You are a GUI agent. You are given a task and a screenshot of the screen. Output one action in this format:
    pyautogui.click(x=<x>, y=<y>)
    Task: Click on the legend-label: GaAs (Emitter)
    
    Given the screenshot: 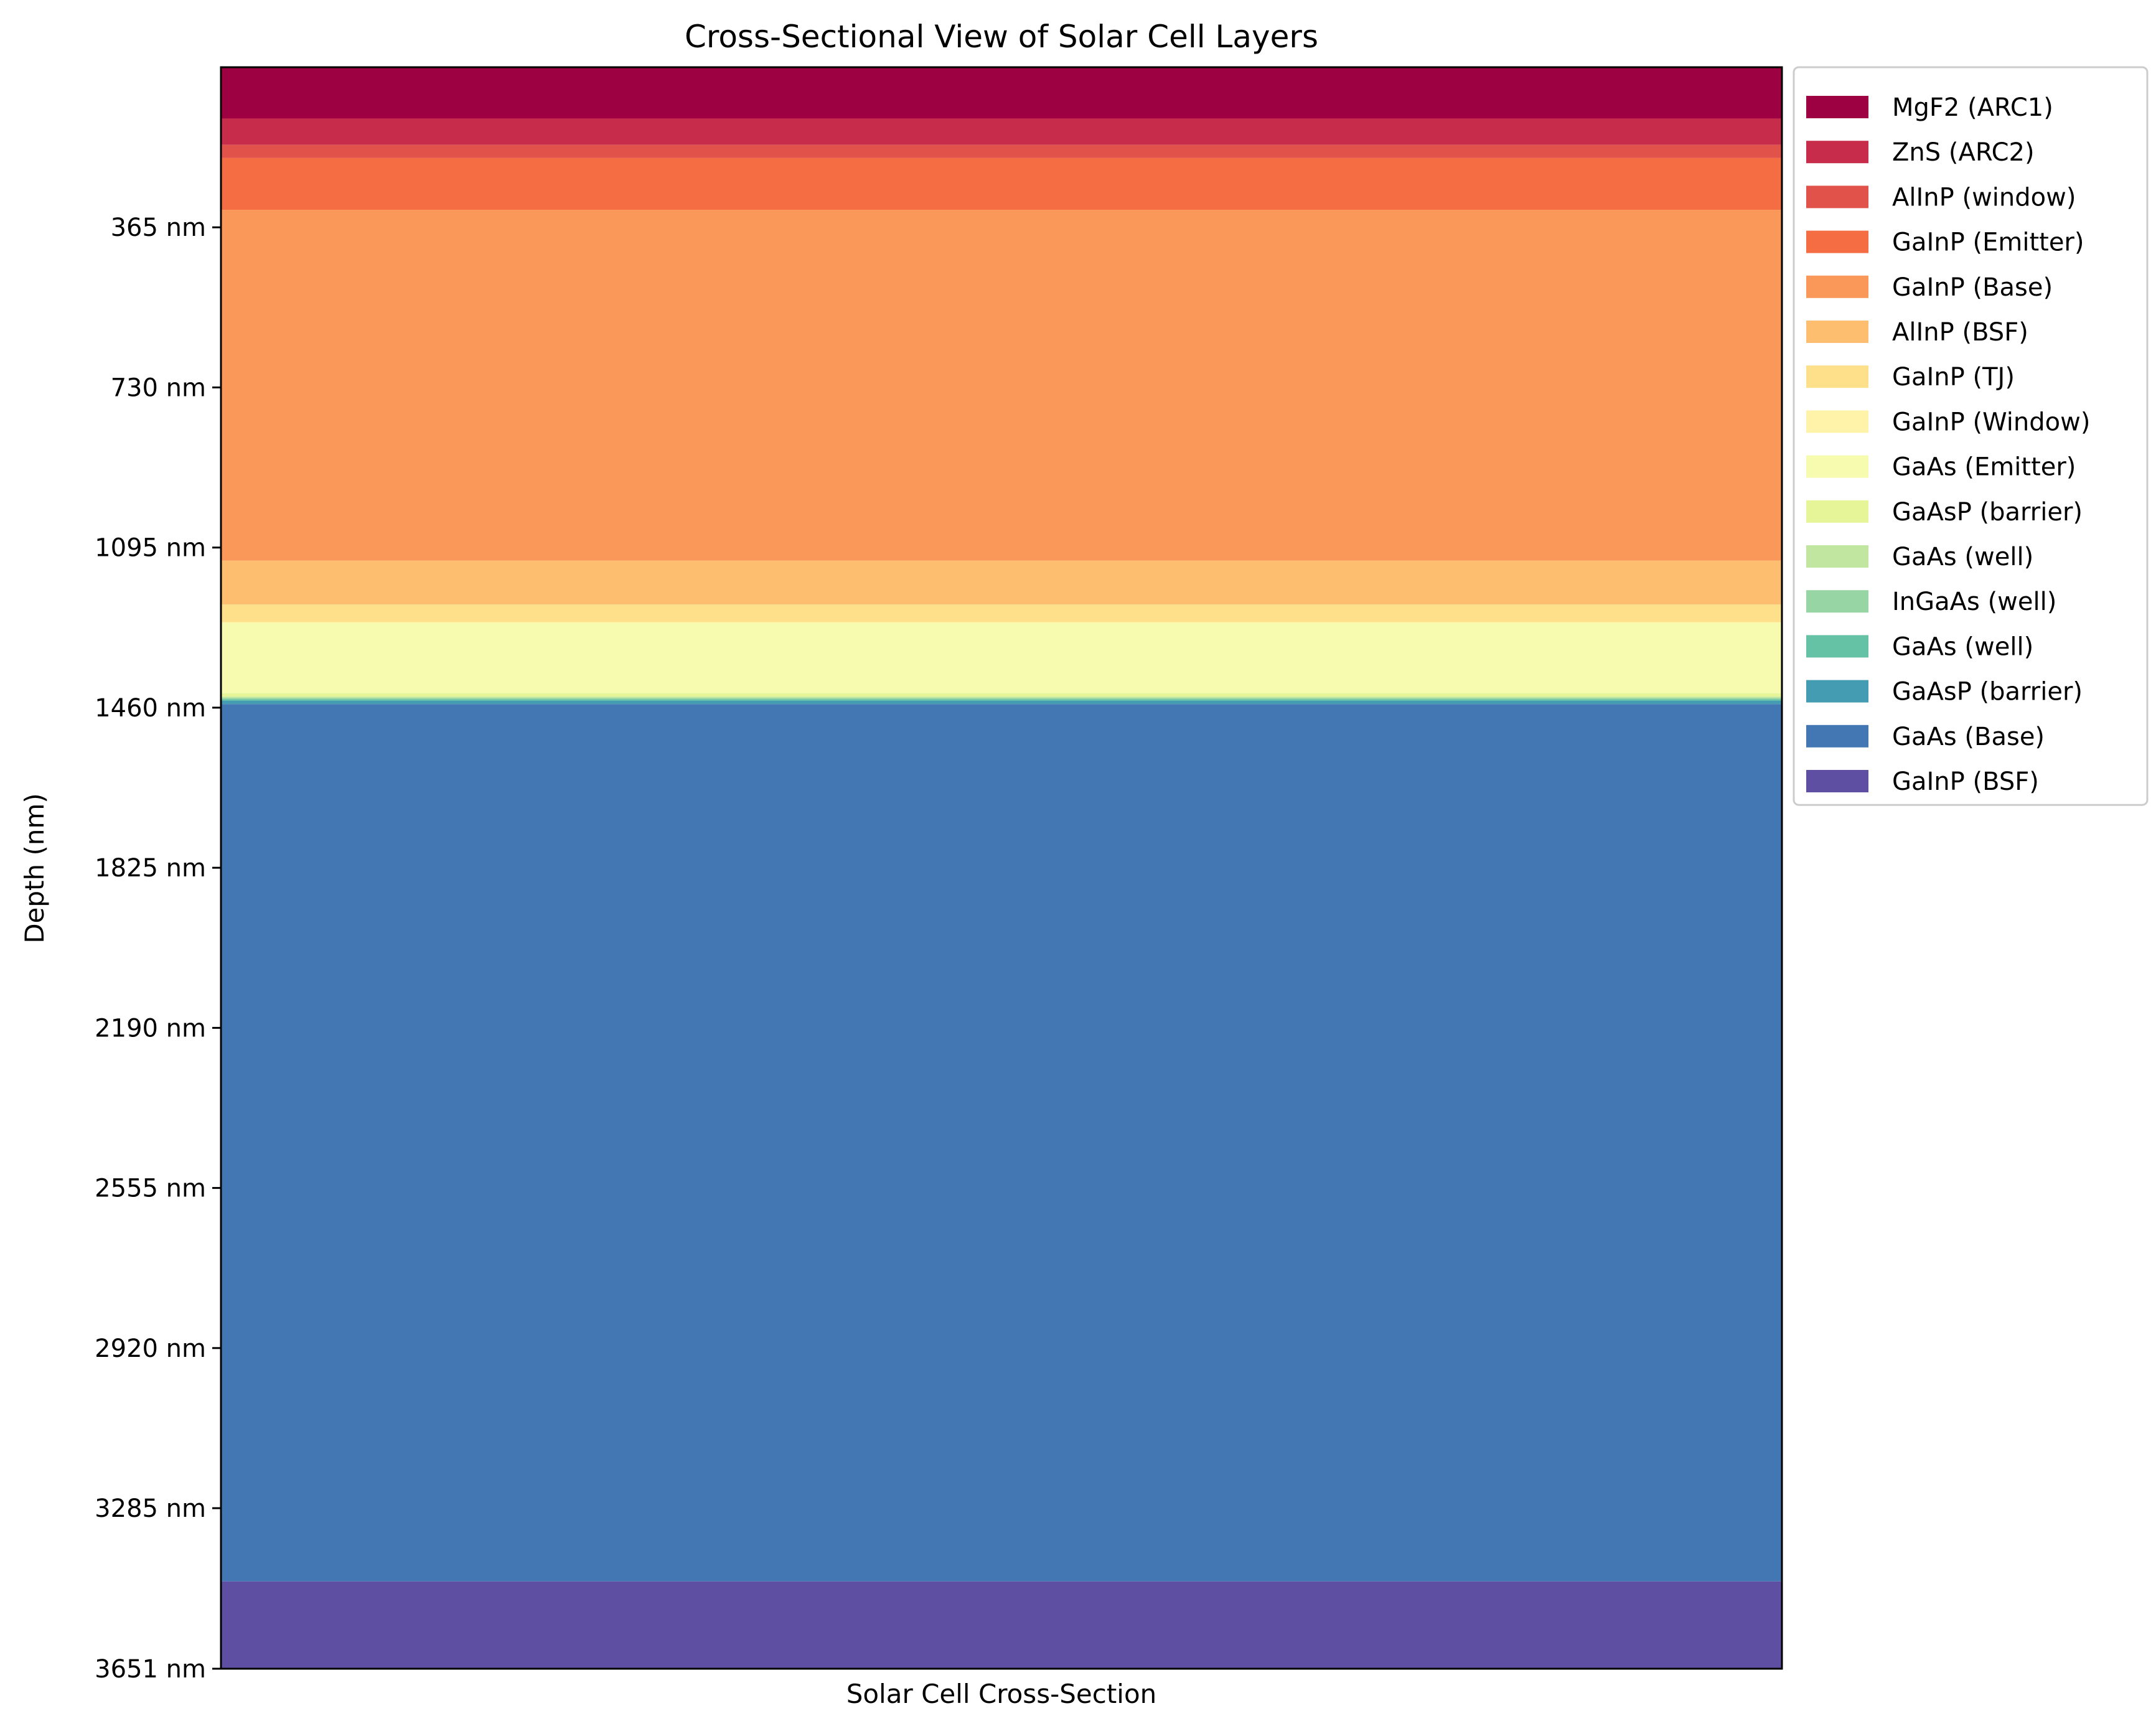 What is the action you would take?
    pyautogui.click(x=1984, y=467)
    